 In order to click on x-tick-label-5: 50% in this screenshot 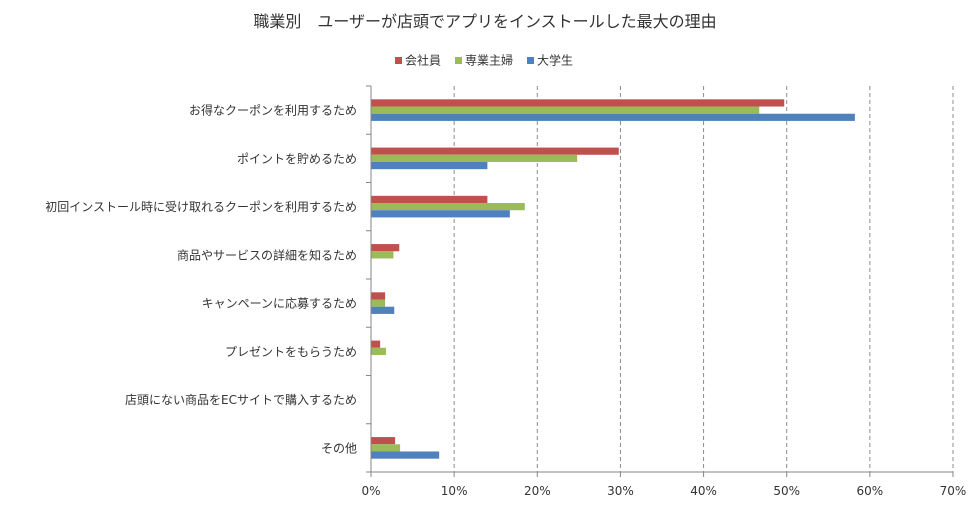, I will do `click(786, 491)`.